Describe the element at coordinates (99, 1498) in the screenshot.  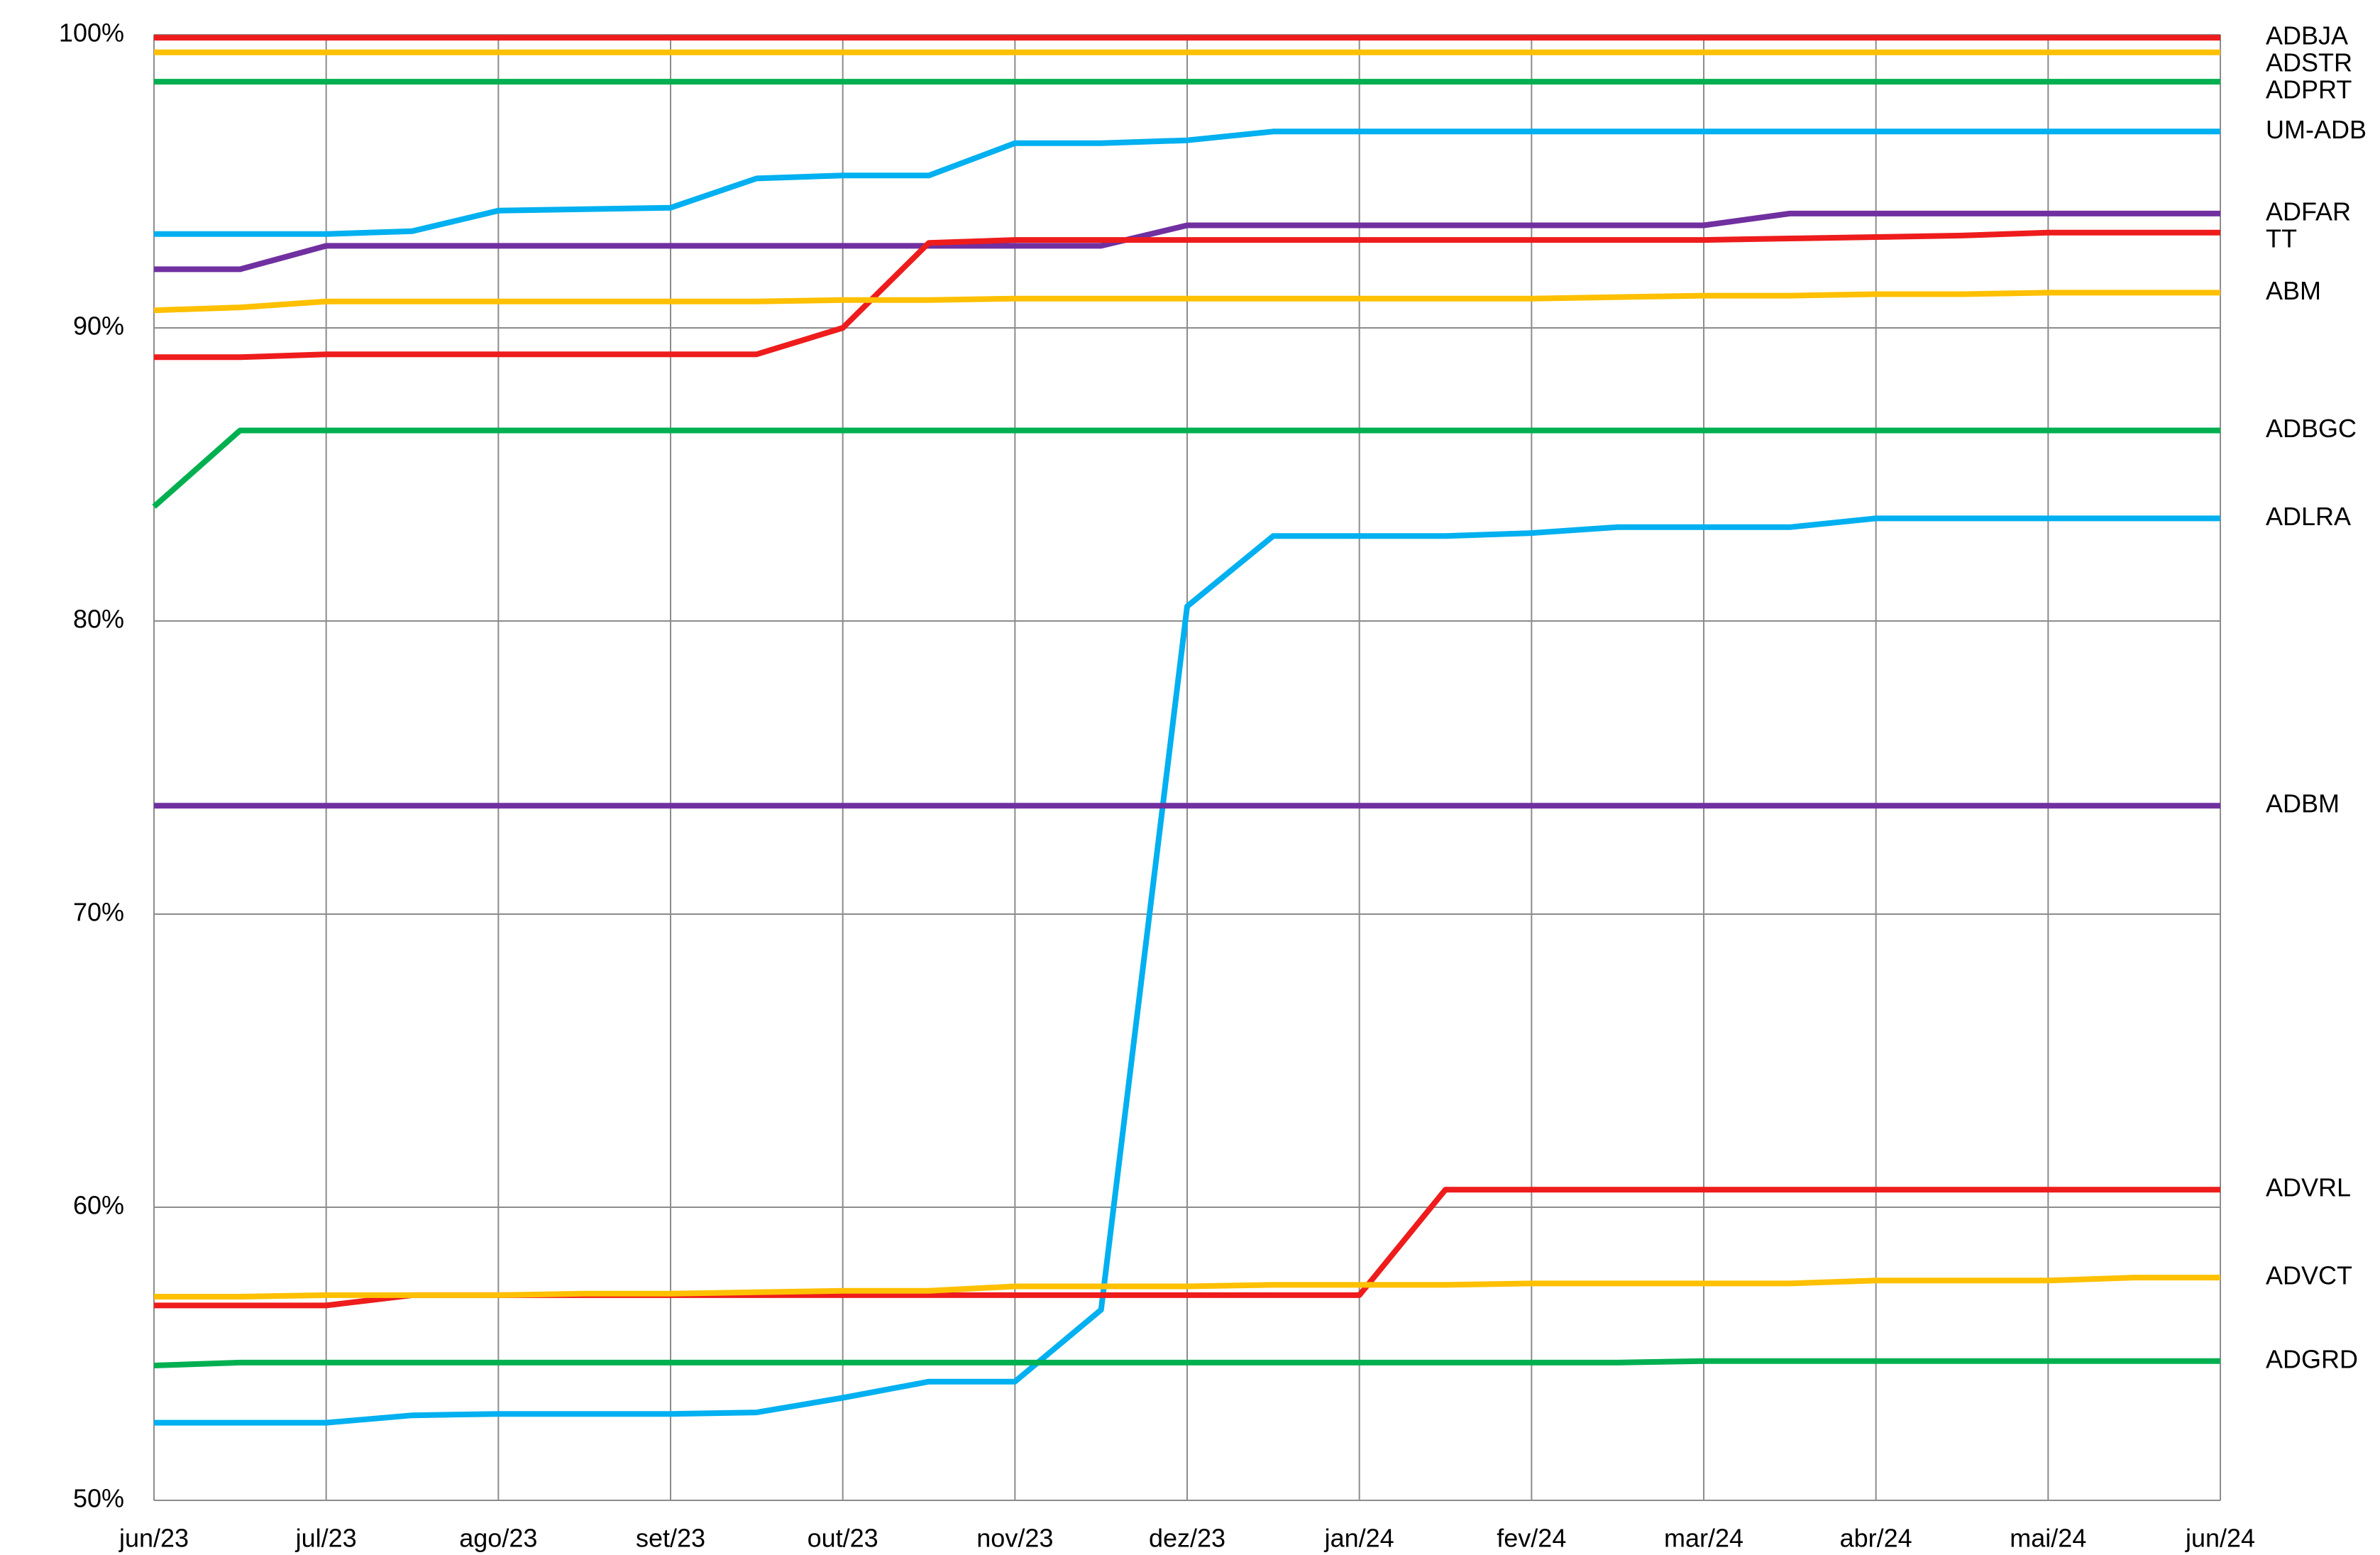
I see `y-tick-label: 50%` at that location.